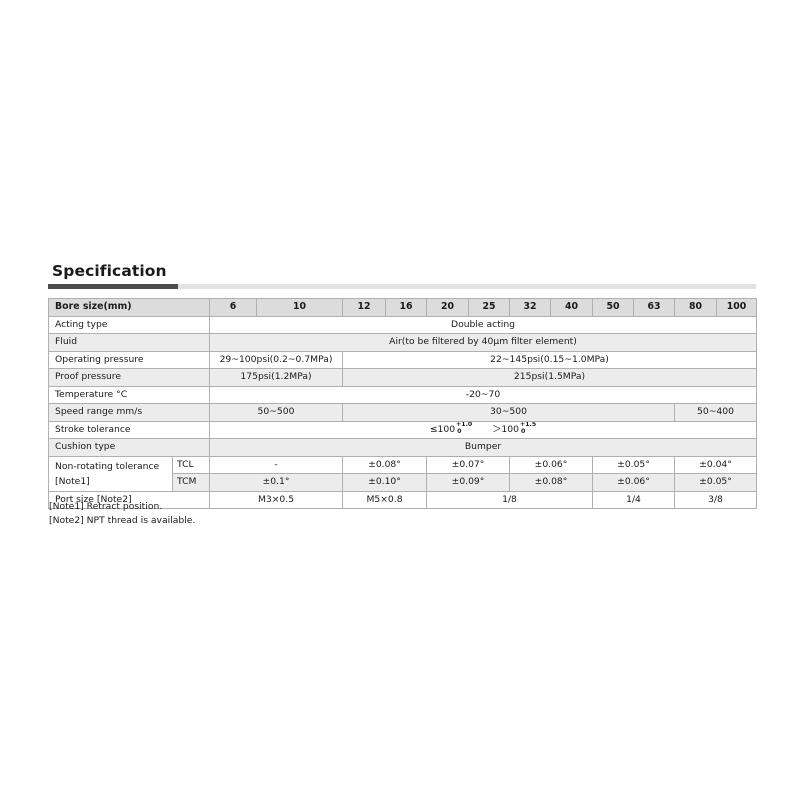 This screenshot has height=800, width=800. What do you see at coordinates (276, 412) in the screenshot?
I see `cell-value: 50~500` at bounding box center [276, 412].